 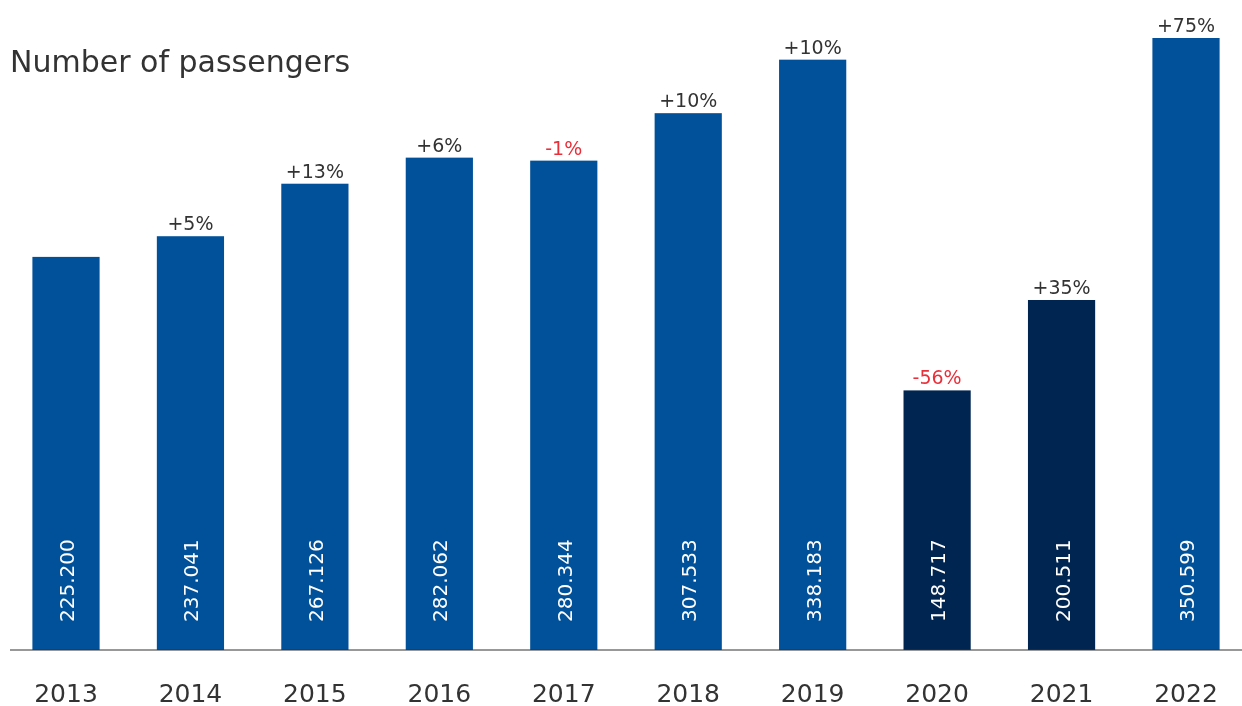 What do you see at coordinates (439, 144) in the screenshot?
I see `annotation: +6%` at bounding box center [439, 144].